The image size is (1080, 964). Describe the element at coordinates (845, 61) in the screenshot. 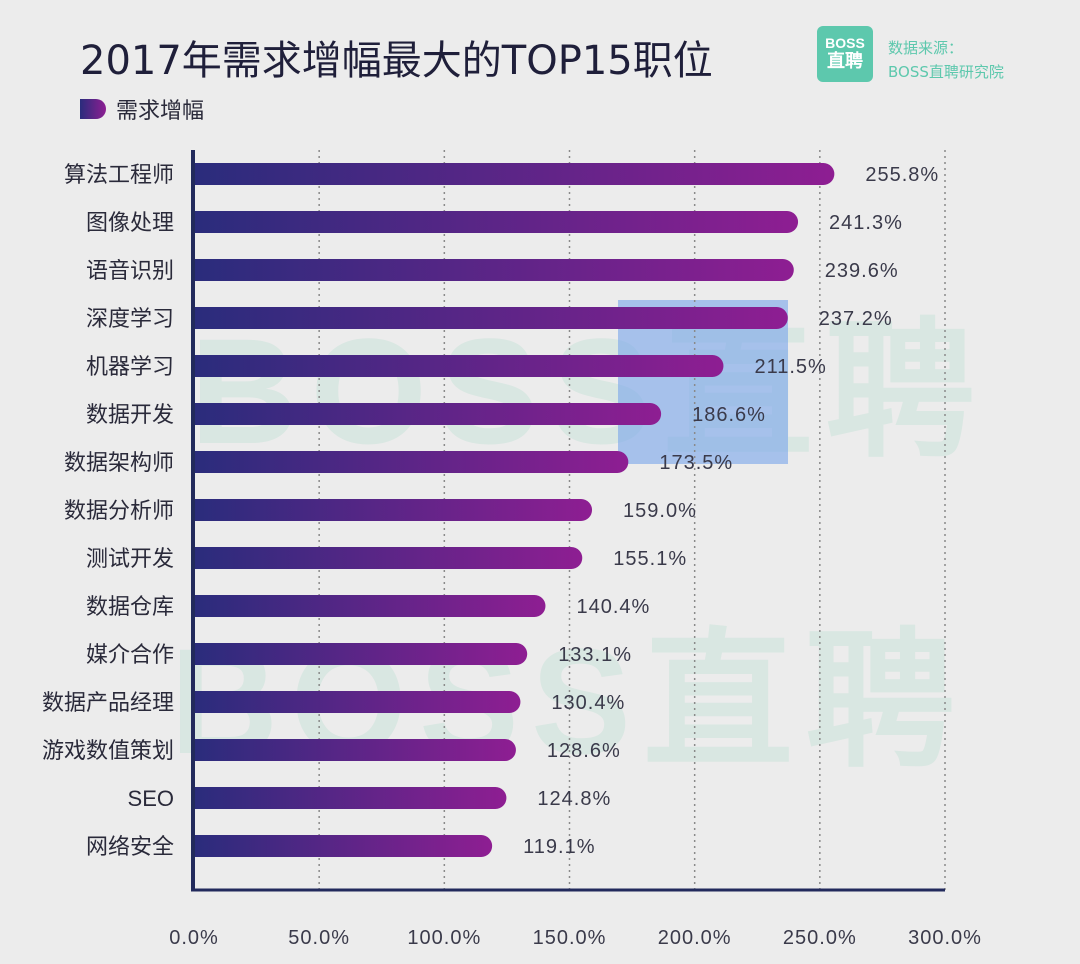

I see `logo-text-bottom: 直聘` at that location.